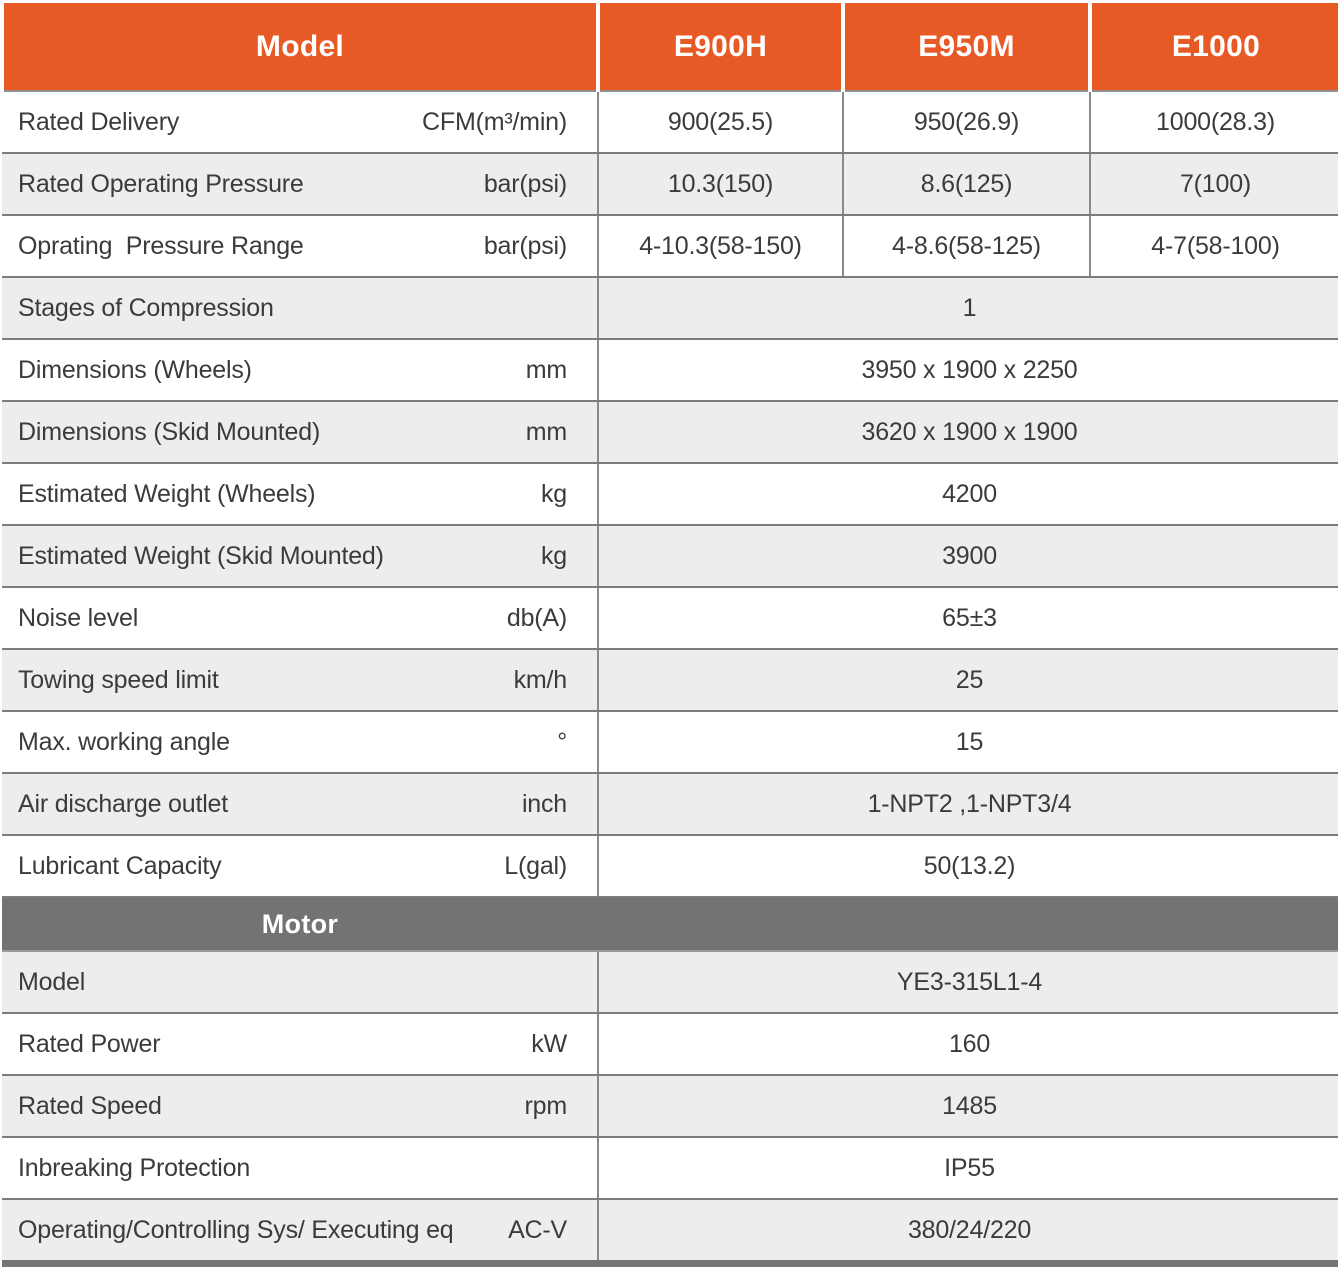 The width and height of the screenshot is (1338, 1277). I want to click on row-label-cell: Dimensions (Skid Mounted) mm, so click(300, 432).